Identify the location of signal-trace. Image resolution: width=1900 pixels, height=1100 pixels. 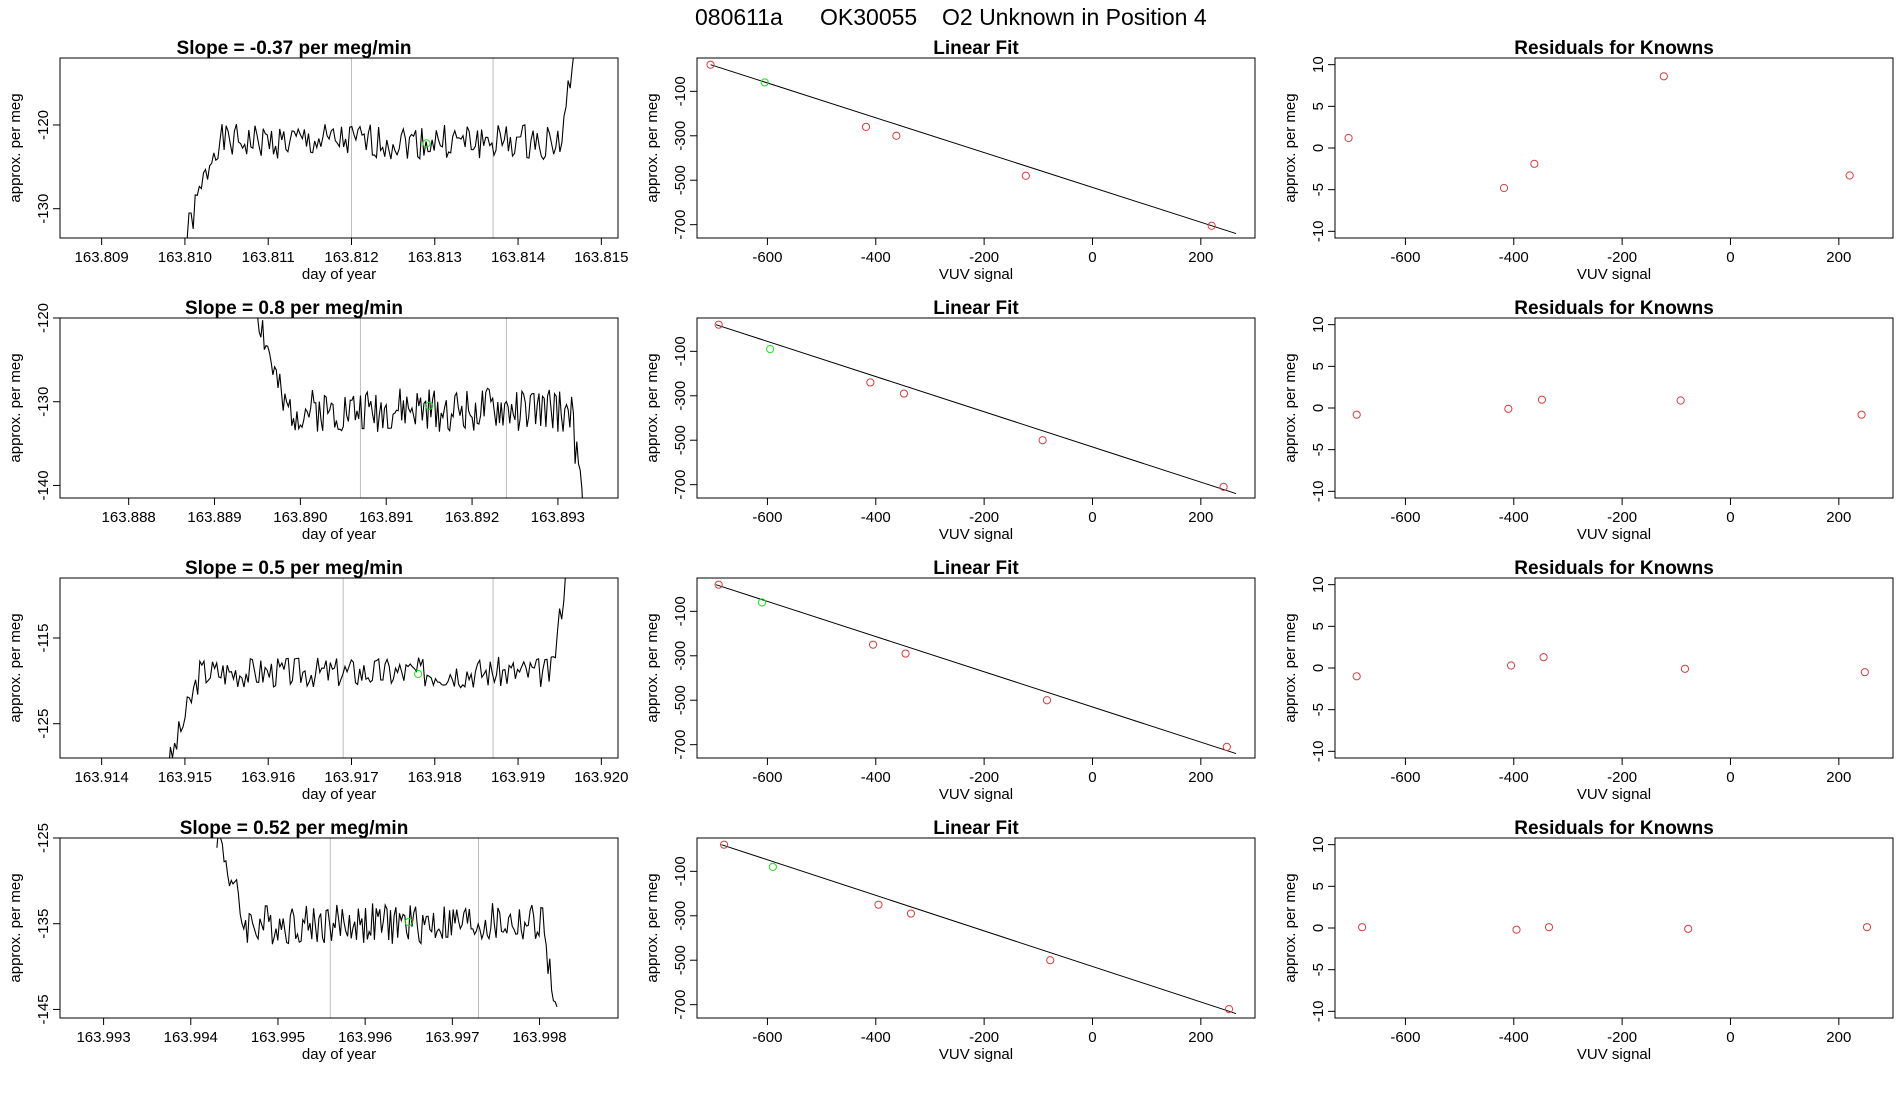
(380, 148).